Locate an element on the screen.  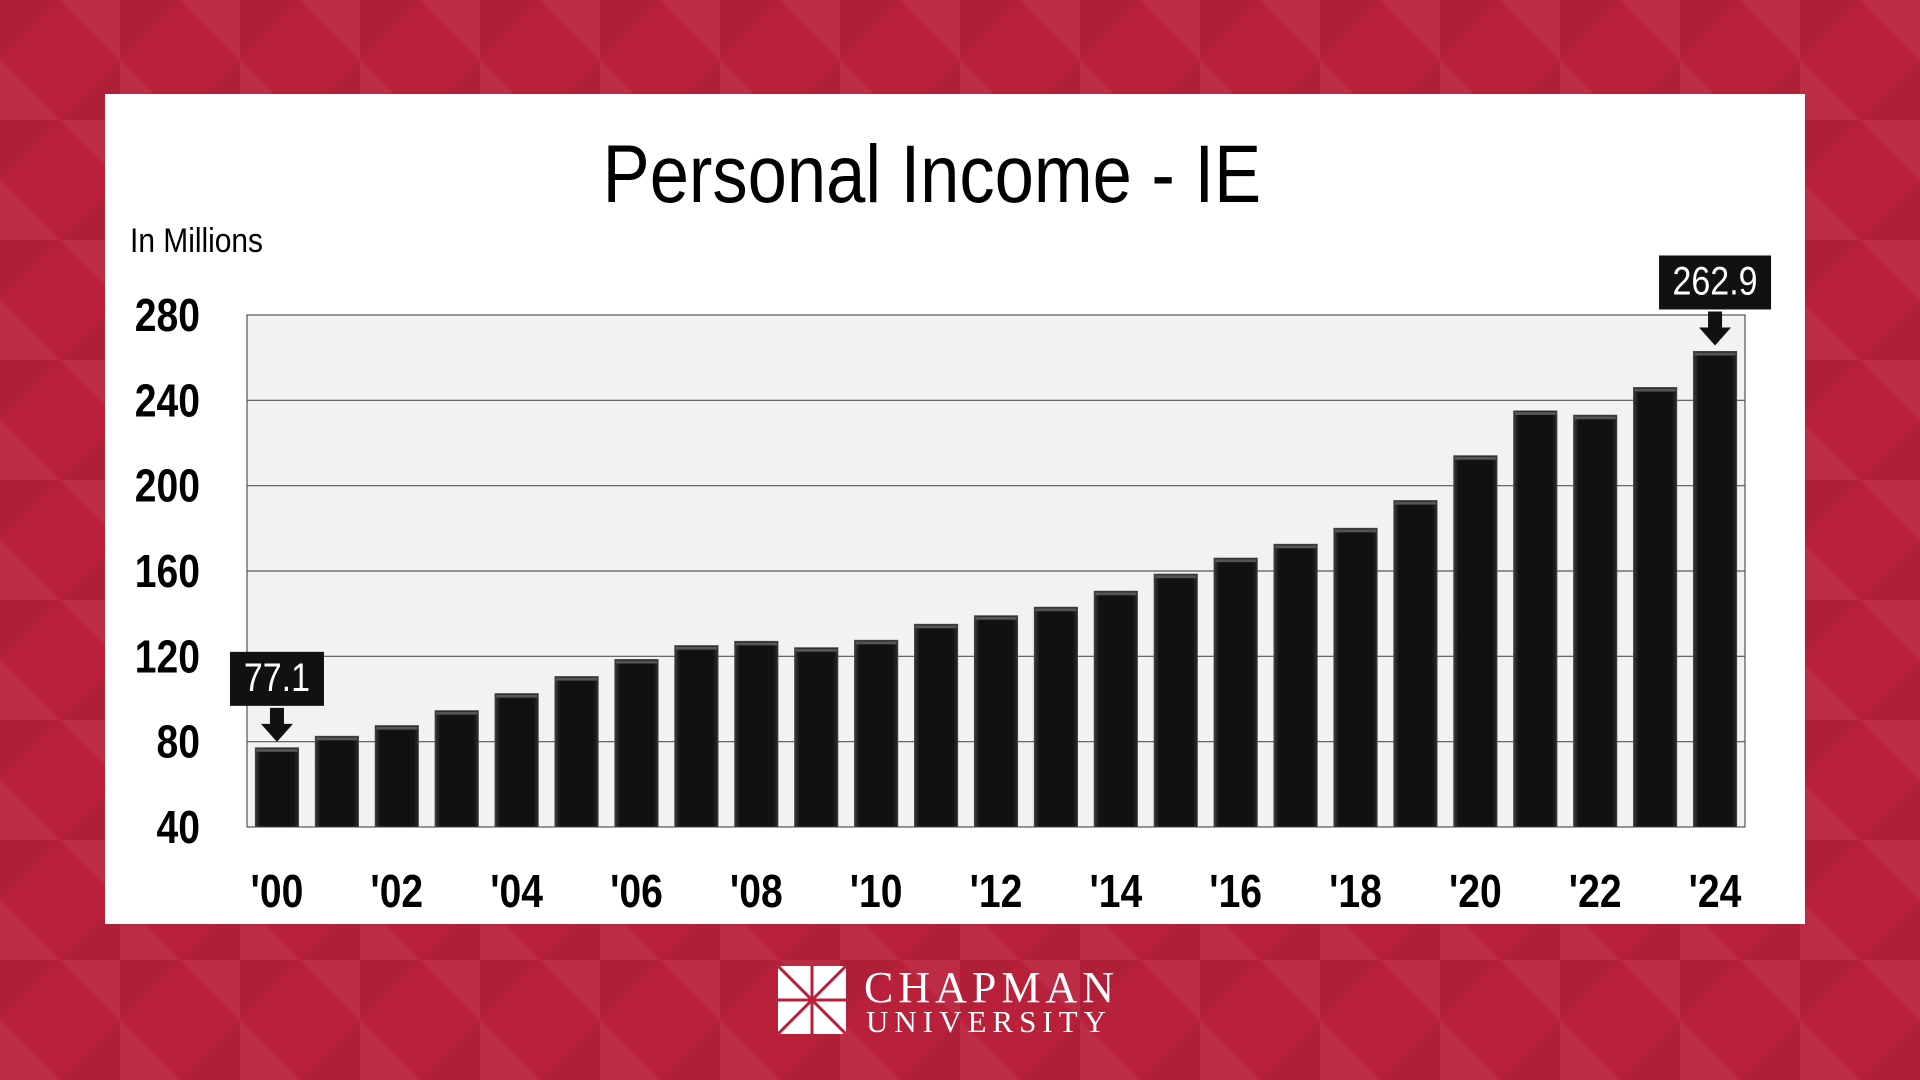
y-tick-label: 240 is located at coordinates (167, 401).